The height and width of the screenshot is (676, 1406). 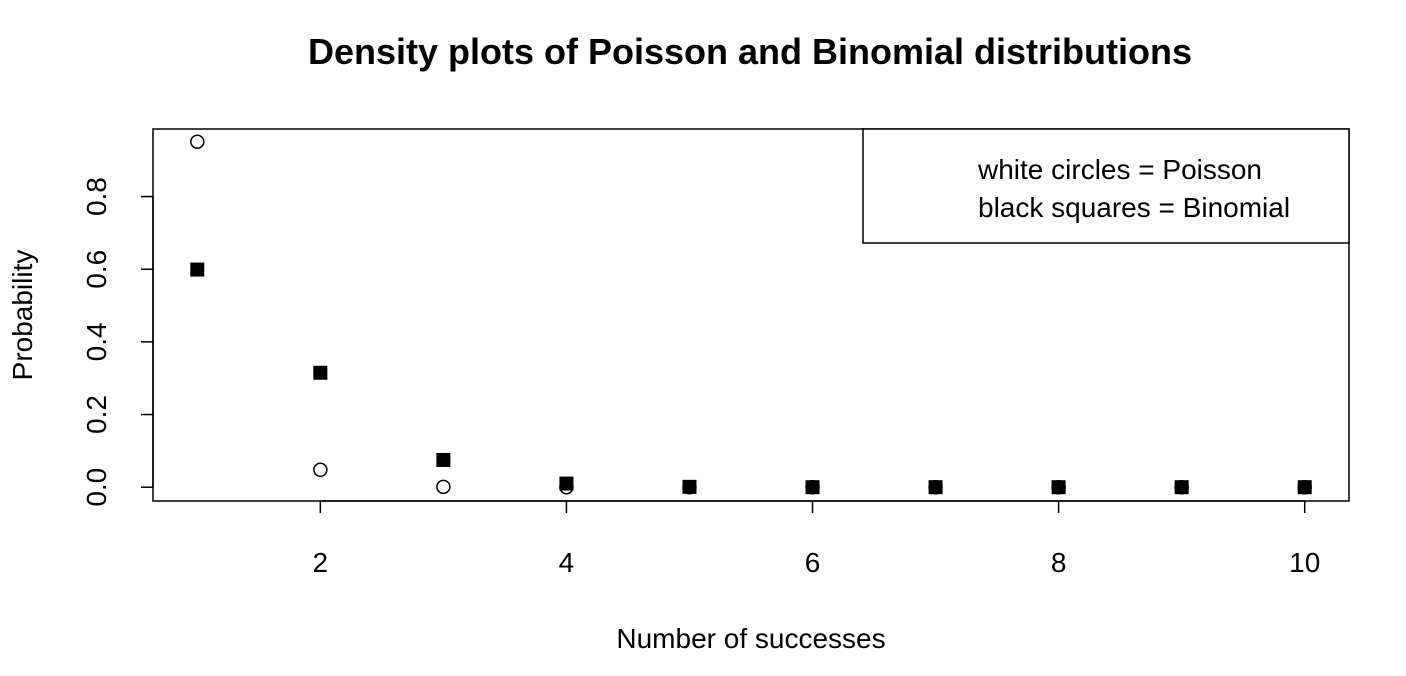 I want to click on x-axis: 2 4 6 8 10, so click(x=816, y=539).